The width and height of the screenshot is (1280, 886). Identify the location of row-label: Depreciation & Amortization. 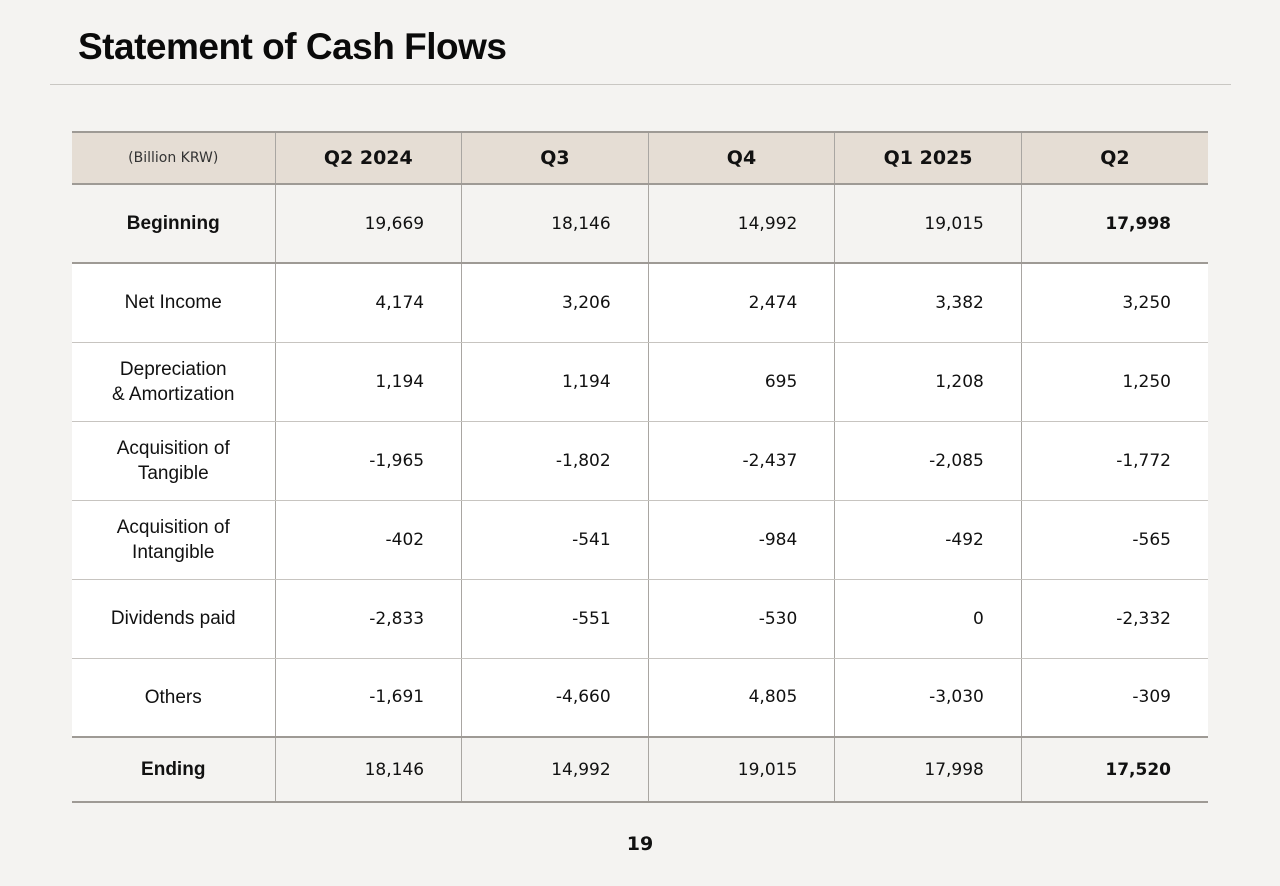
(174, 382).